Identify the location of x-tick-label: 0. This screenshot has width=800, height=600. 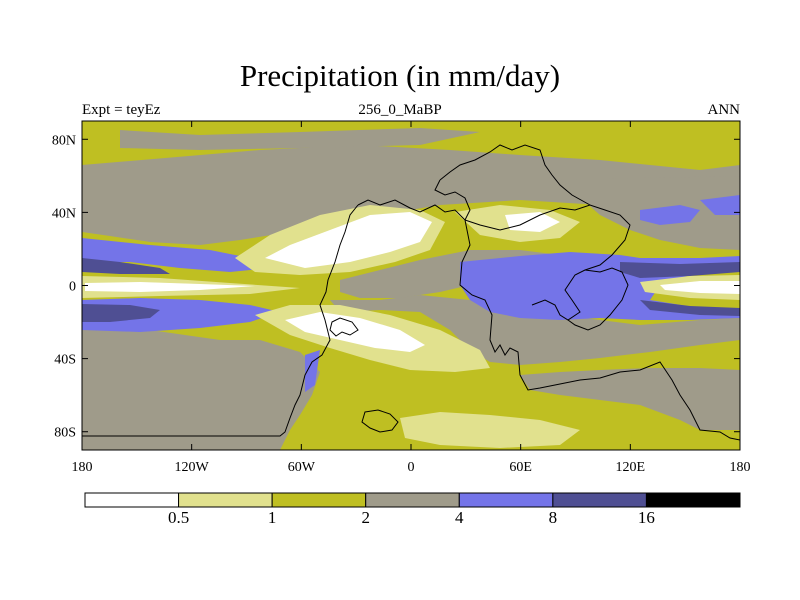
(411, 467).